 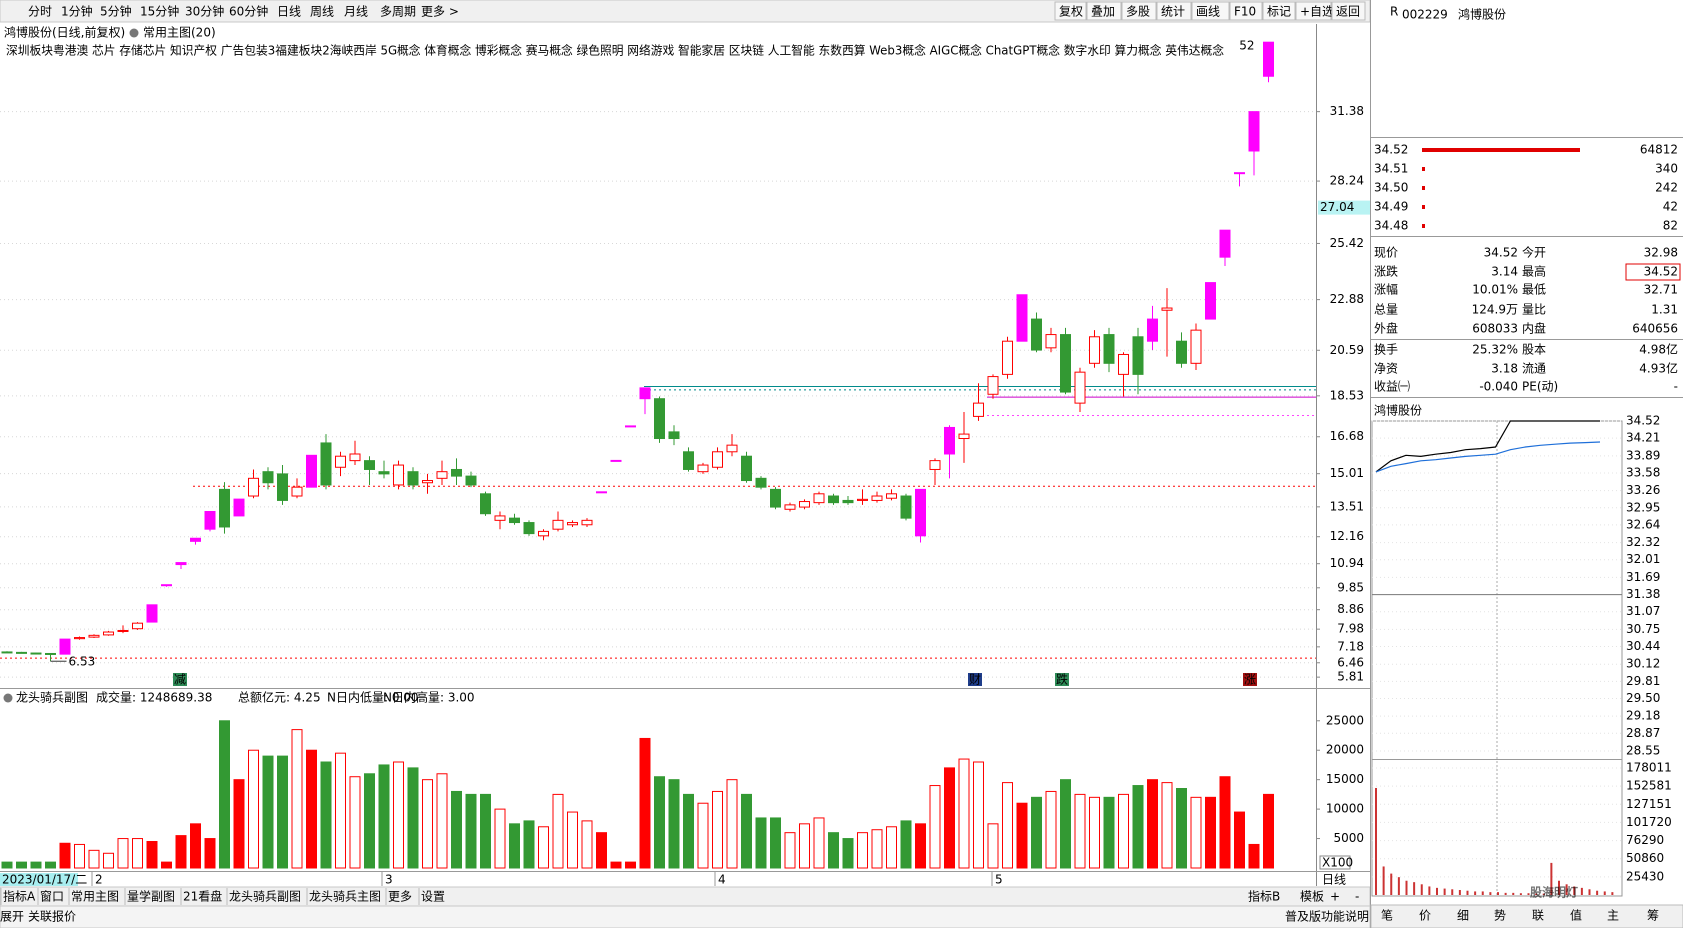 I want to click on quote-value: 4.93亿, so click(x=1658, y=368).